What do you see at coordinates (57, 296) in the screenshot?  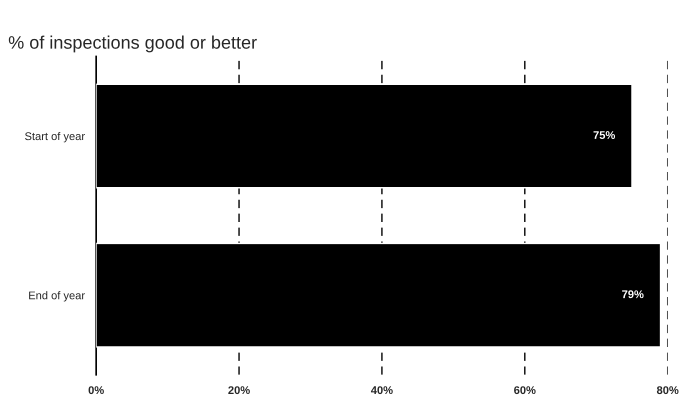 I see `y-tick-label: End of year` at bounding box center [57, 296].